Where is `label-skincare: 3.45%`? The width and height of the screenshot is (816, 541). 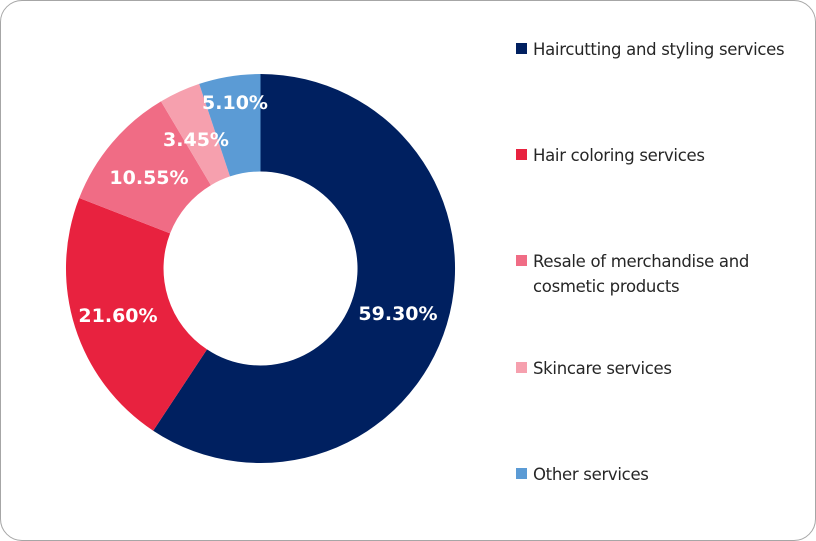 label-skincare: 3.45% is located at coordinates (196, 140).